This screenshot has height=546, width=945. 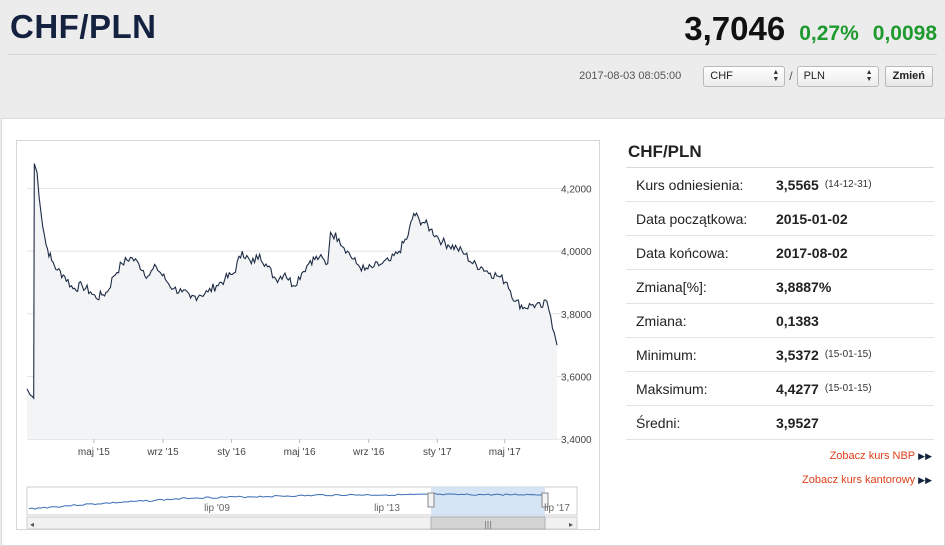 What do you see at coordinates (231, 452) in the screenshot?
I see `x-tick-label: sty '16` at bounding box center [231, 452].